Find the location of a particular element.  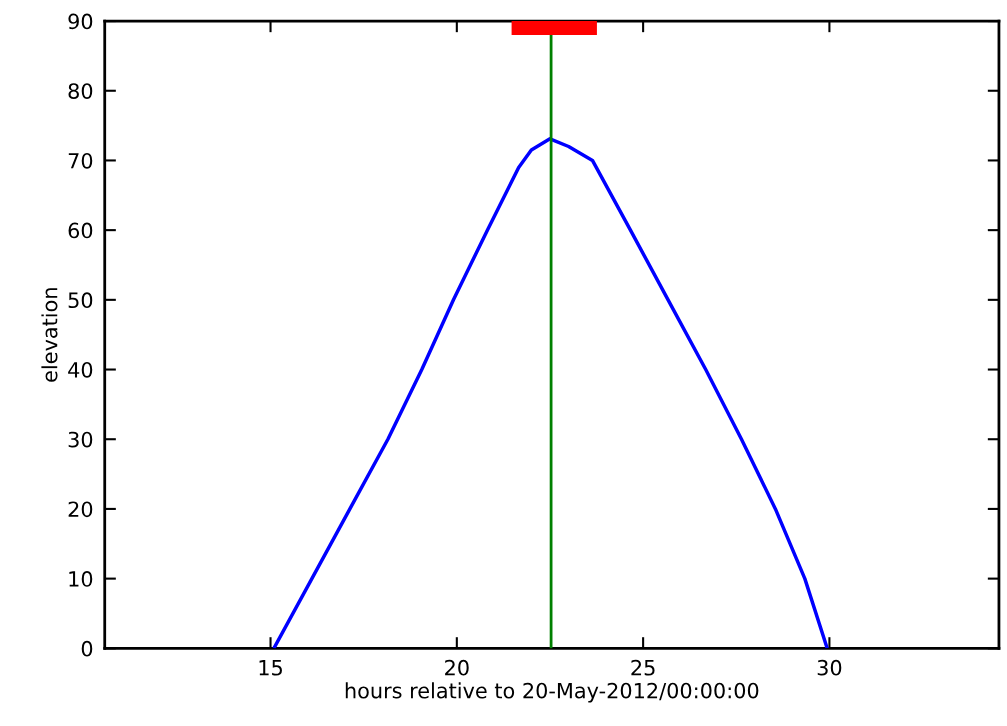

x-tick-label: 15 is located at coordinates (270, 668).